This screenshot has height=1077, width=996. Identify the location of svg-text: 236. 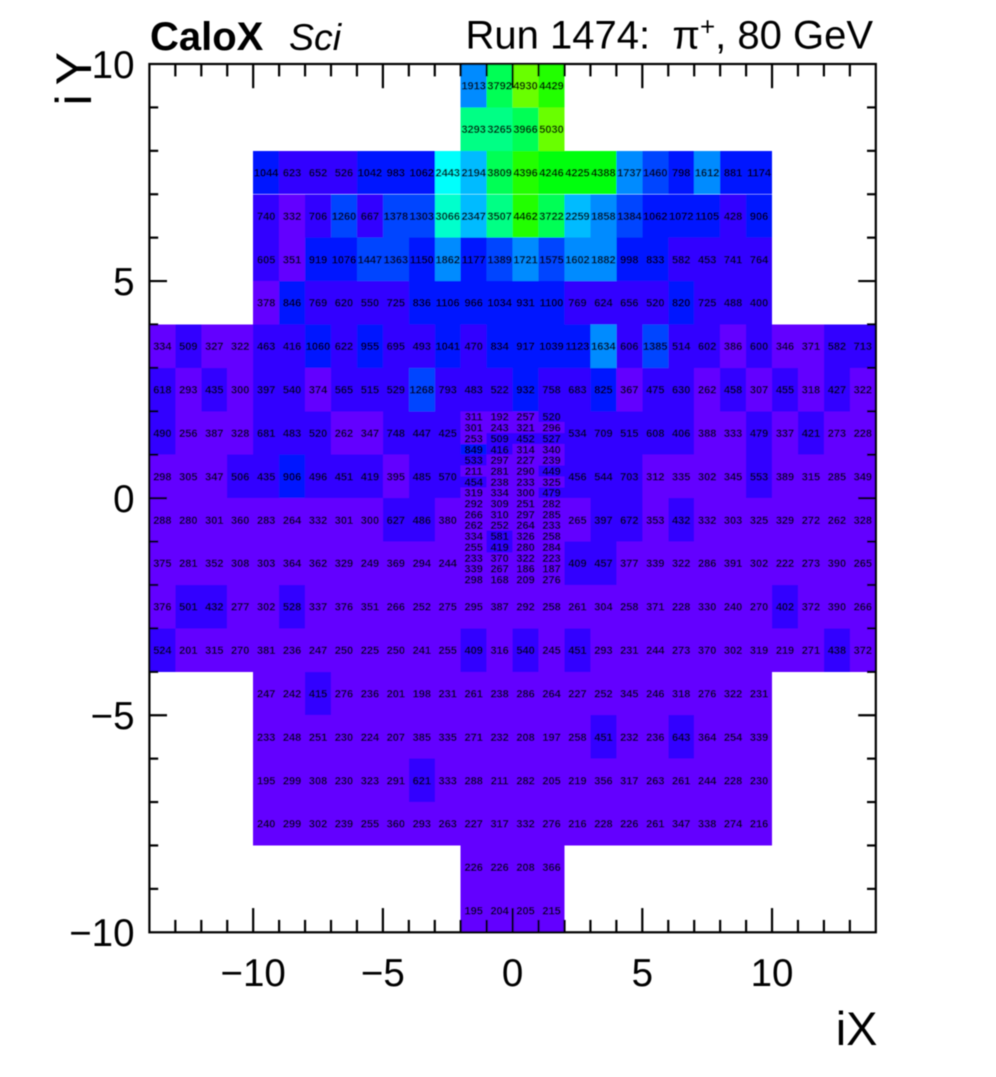
(370, 694).